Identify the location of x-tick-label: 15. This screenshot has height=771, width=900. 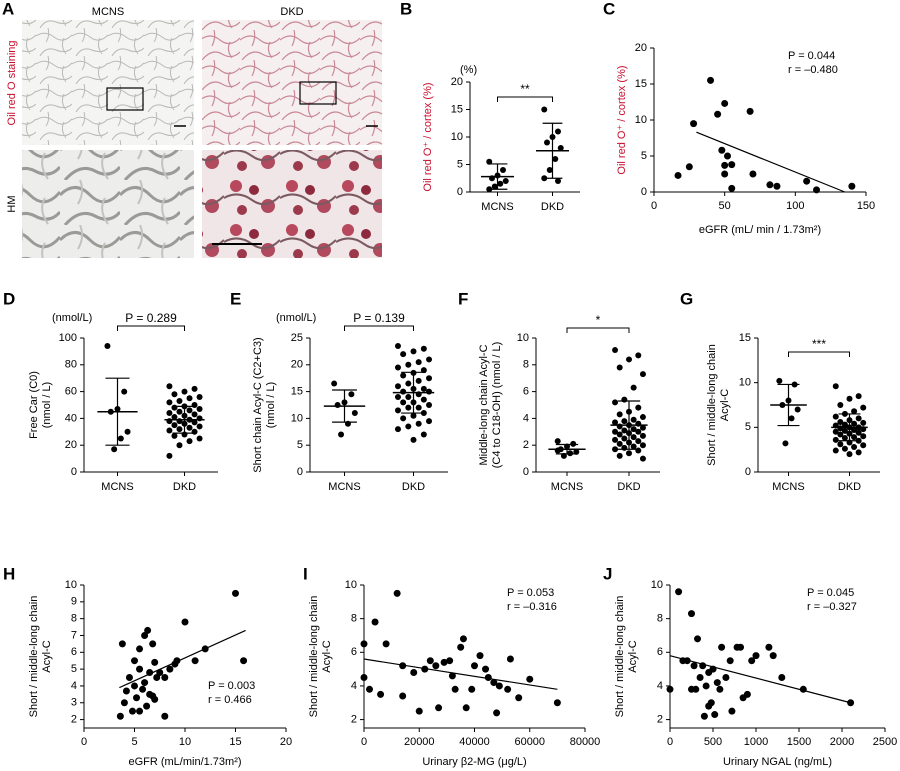
(235, 742).